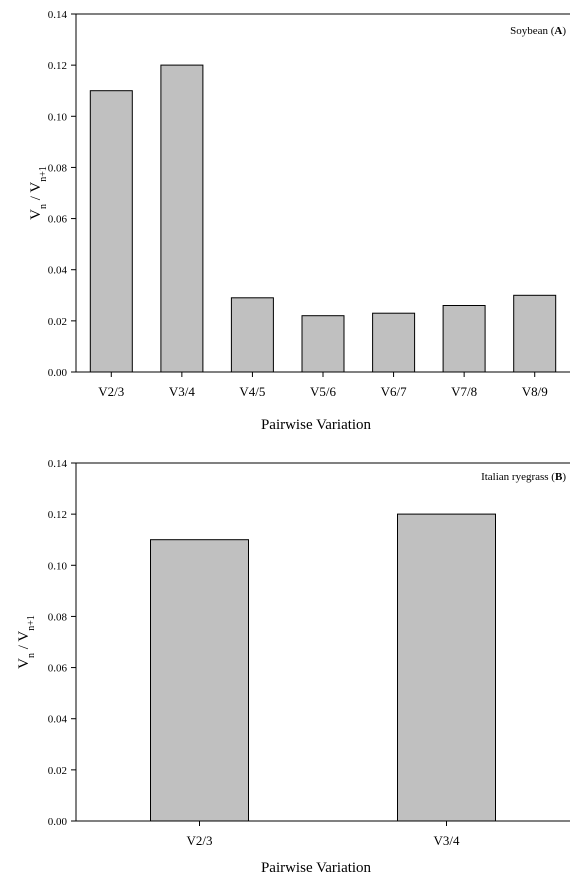 Image resolution: width=571 pixels, height=879 pixels. Describe the element at coordinates (252, 391) in the screenshot. I see `x-tick-label: V4/5` at that location.